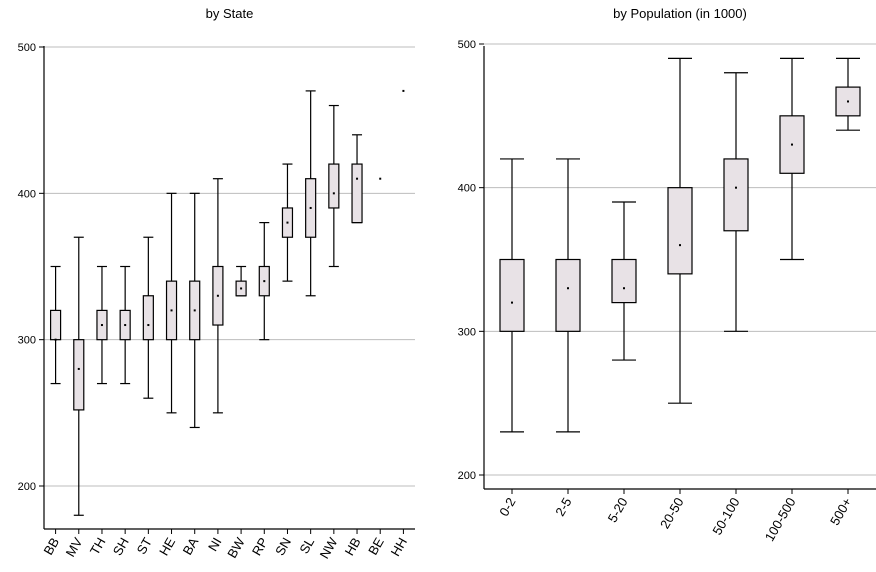 Image resolution: width=876 pixels, height=572 pixels. Describe the element at coordinates (376, 546) in the screenshot. I see `x-tick-label-BE: BE` at that location.